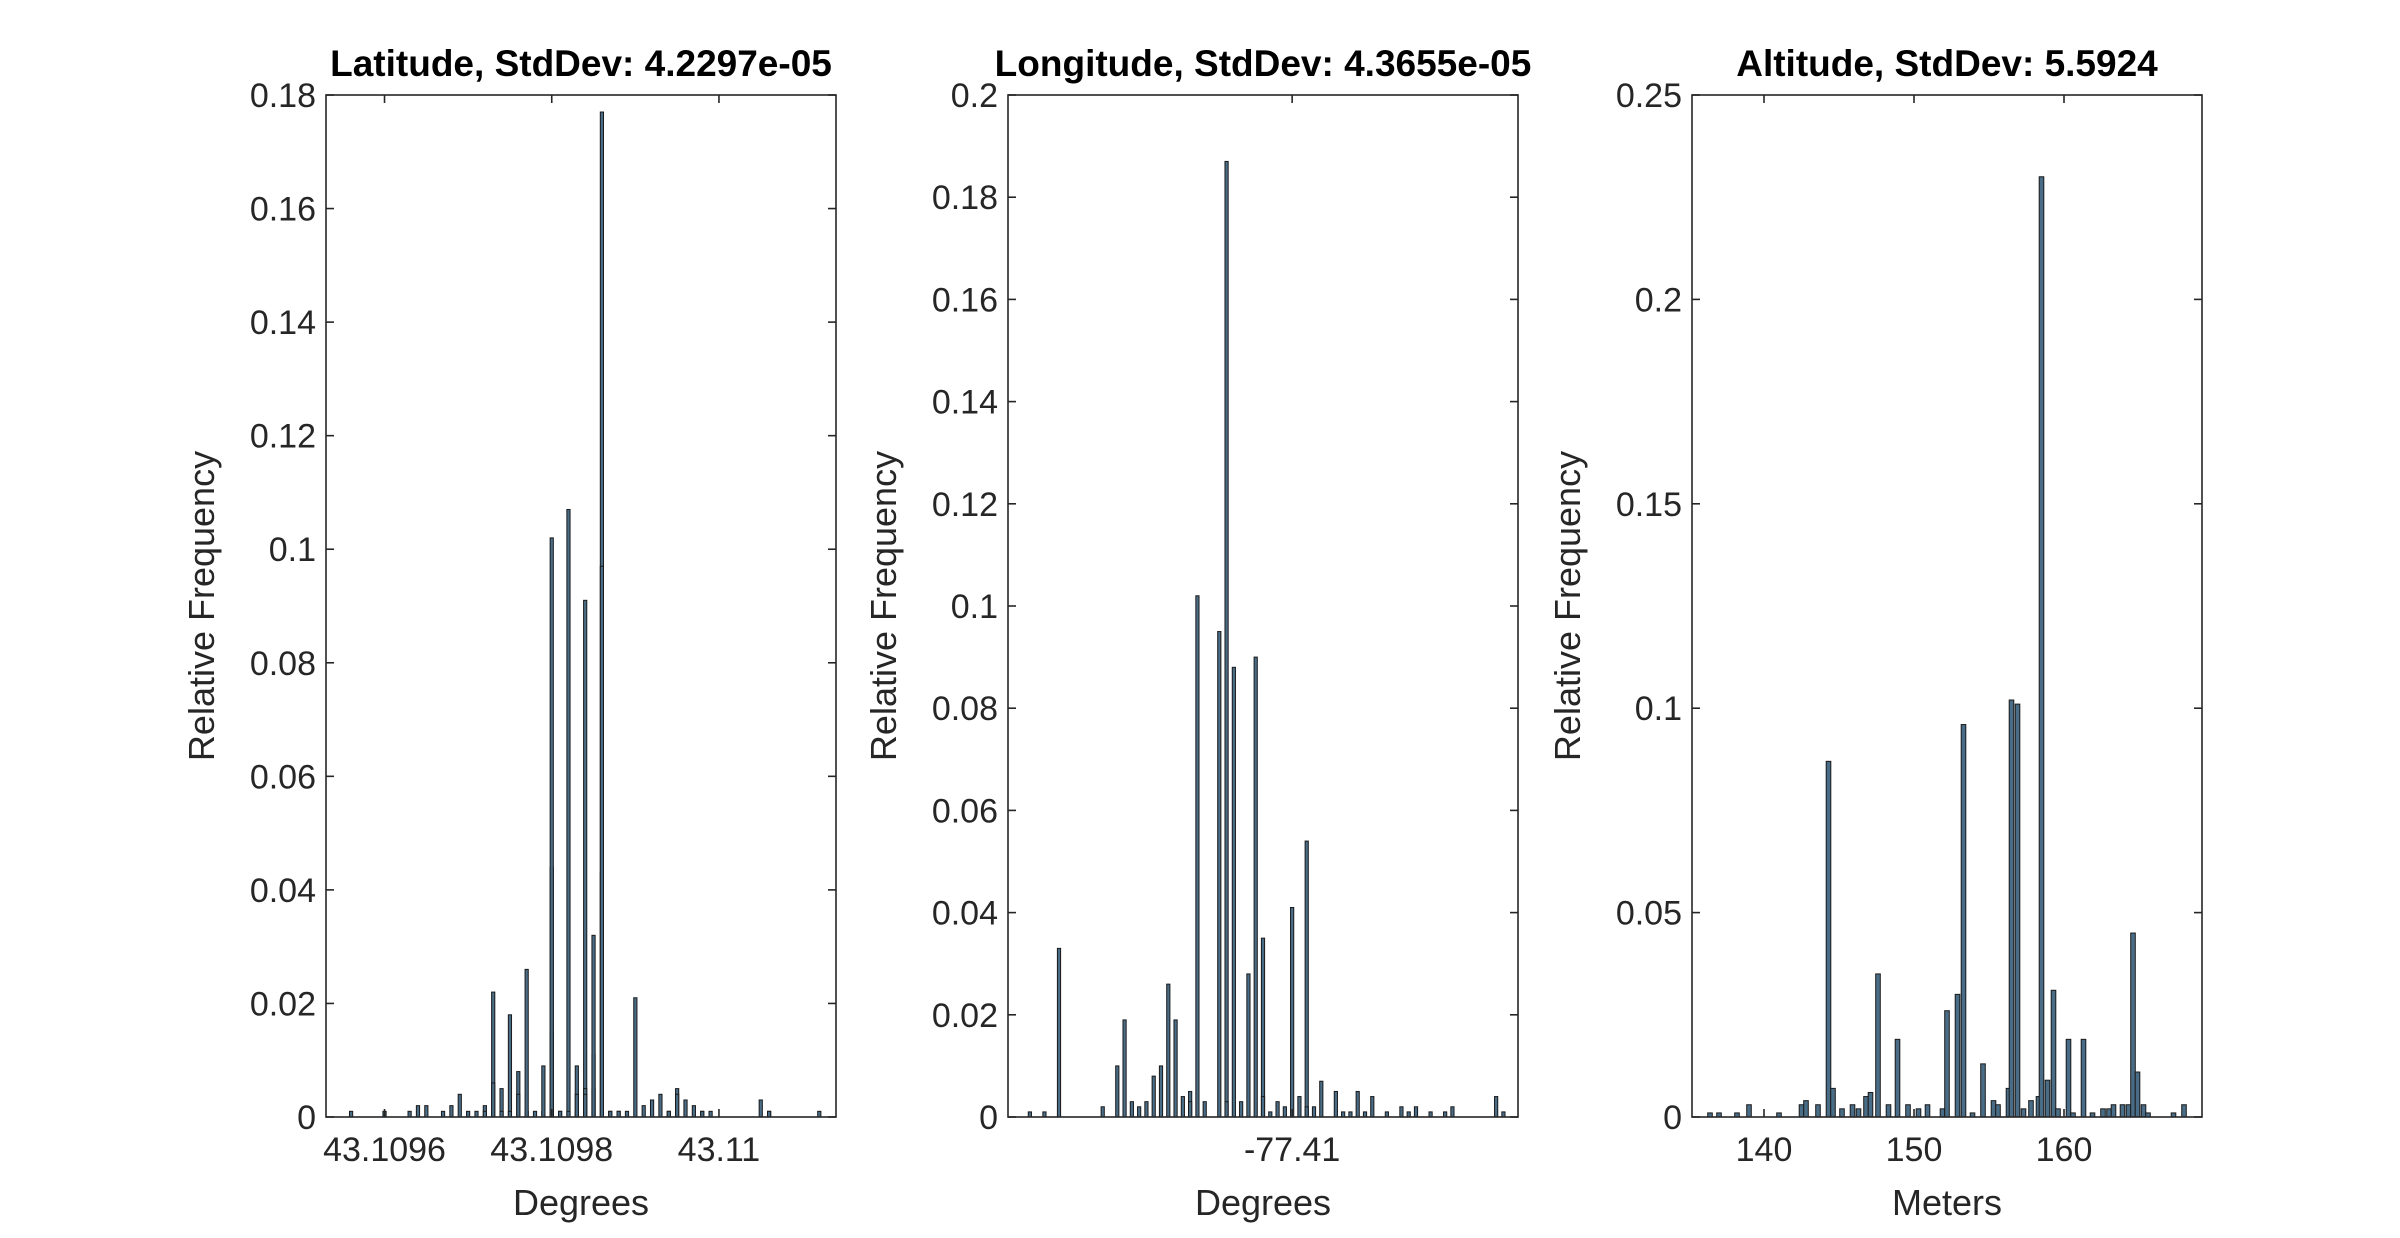 This screenshot has height=1238, width=2400. Describe the element at coordinates (1263, 63) in the screenshot. I see `subplot-title: Longitude, StdDev: 4.3655e-05` at that location.